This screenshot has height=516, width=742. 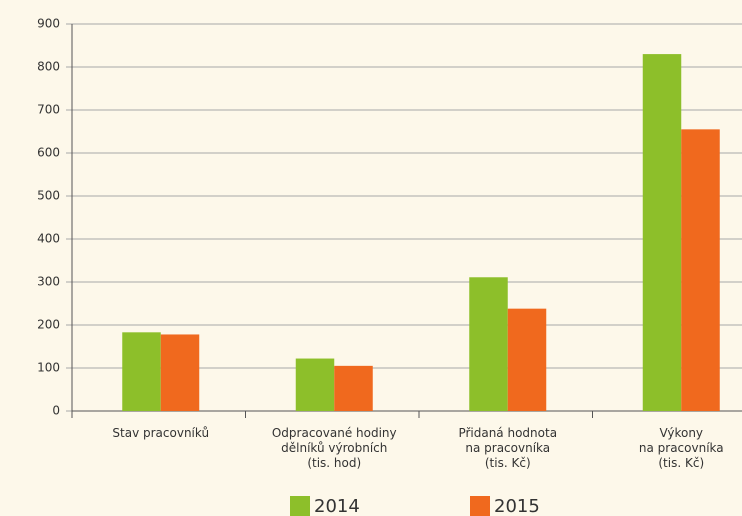 I want to click on x-tick-label-line: Přidaná hodnota, so click(x=507, y=433).